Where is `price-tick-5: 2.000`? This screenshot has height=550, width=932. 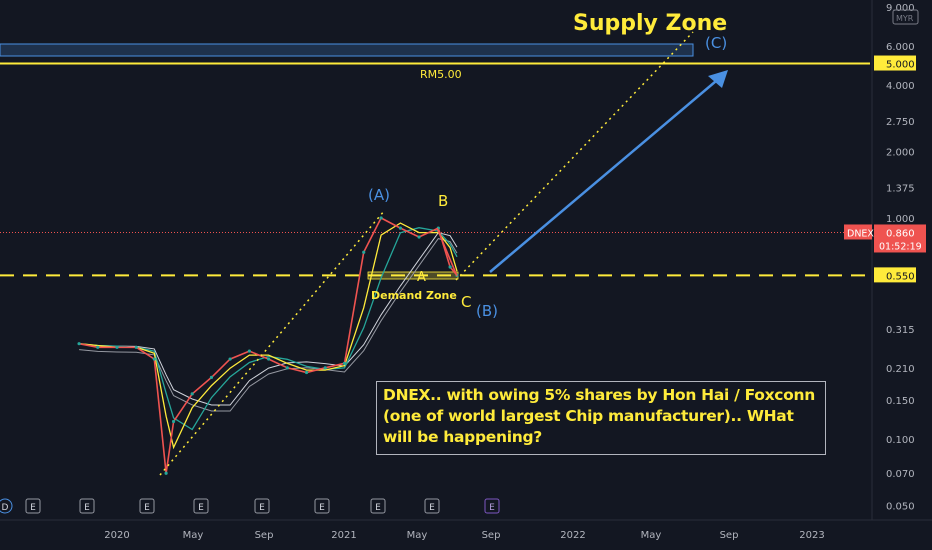
price-tick-5: 2.000 is located at coordinates (900, 152).